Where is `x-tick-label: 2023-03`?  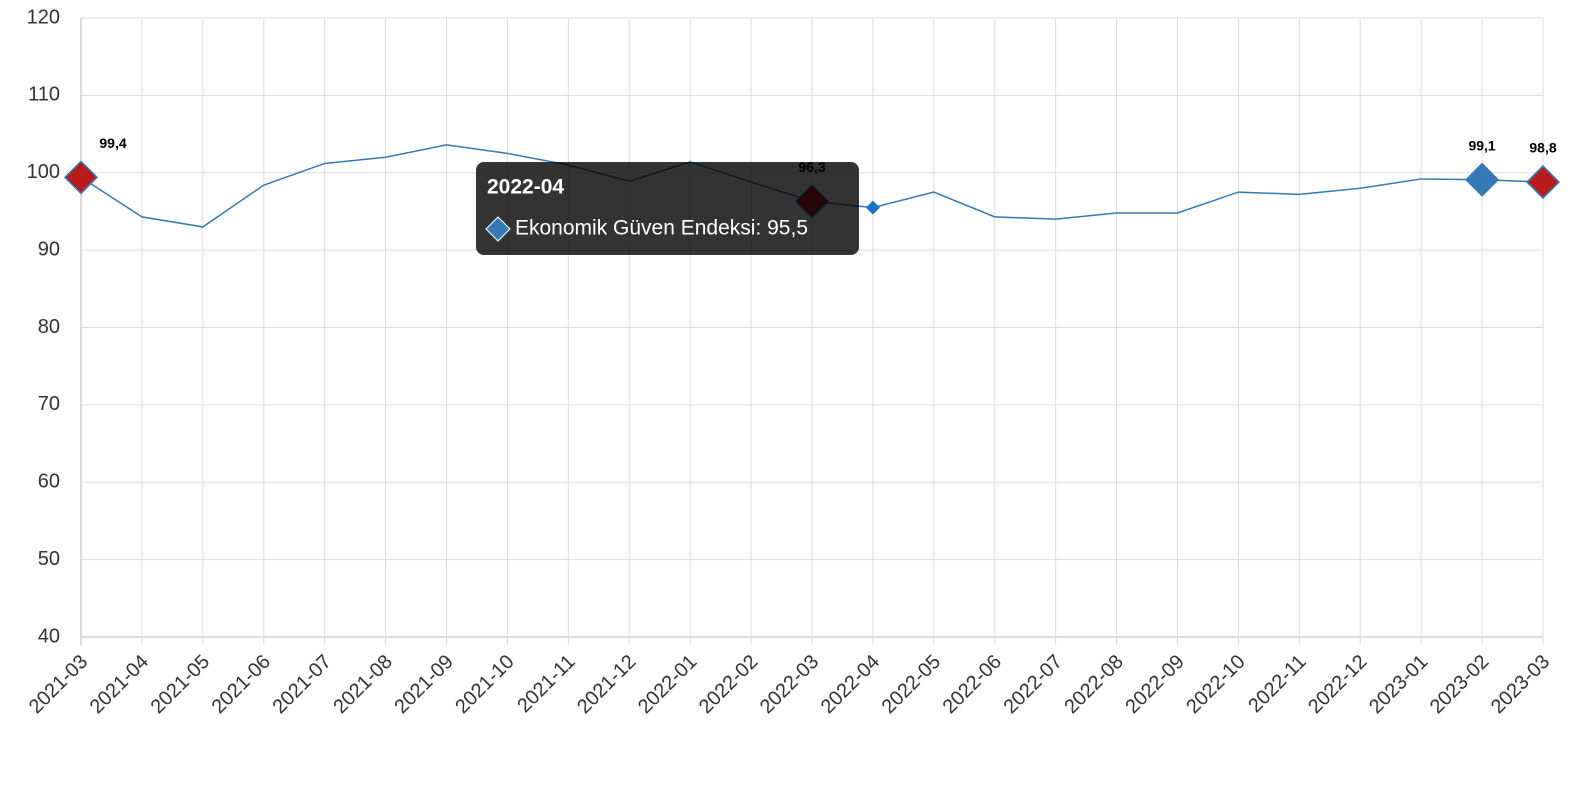 x-tick-label: 2023-03 is located at coordinates (1520, 684).